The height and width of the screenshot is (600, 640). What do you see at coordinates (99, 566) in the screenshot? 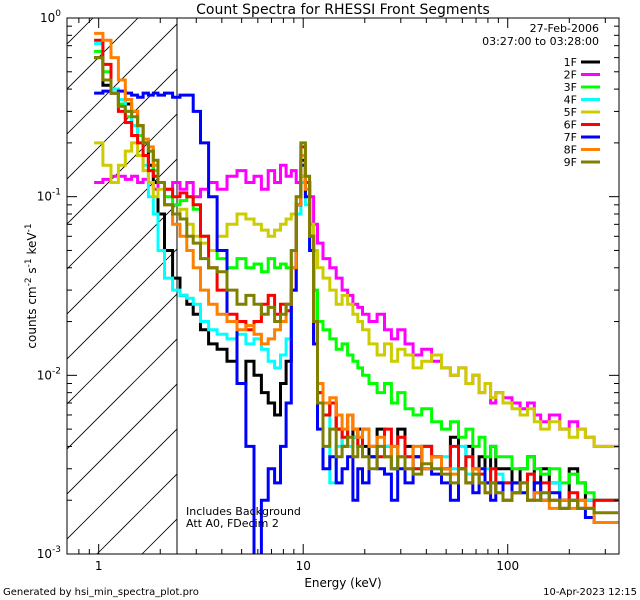
I see `x-tick-label: 1` at bounding box center [99, 566].